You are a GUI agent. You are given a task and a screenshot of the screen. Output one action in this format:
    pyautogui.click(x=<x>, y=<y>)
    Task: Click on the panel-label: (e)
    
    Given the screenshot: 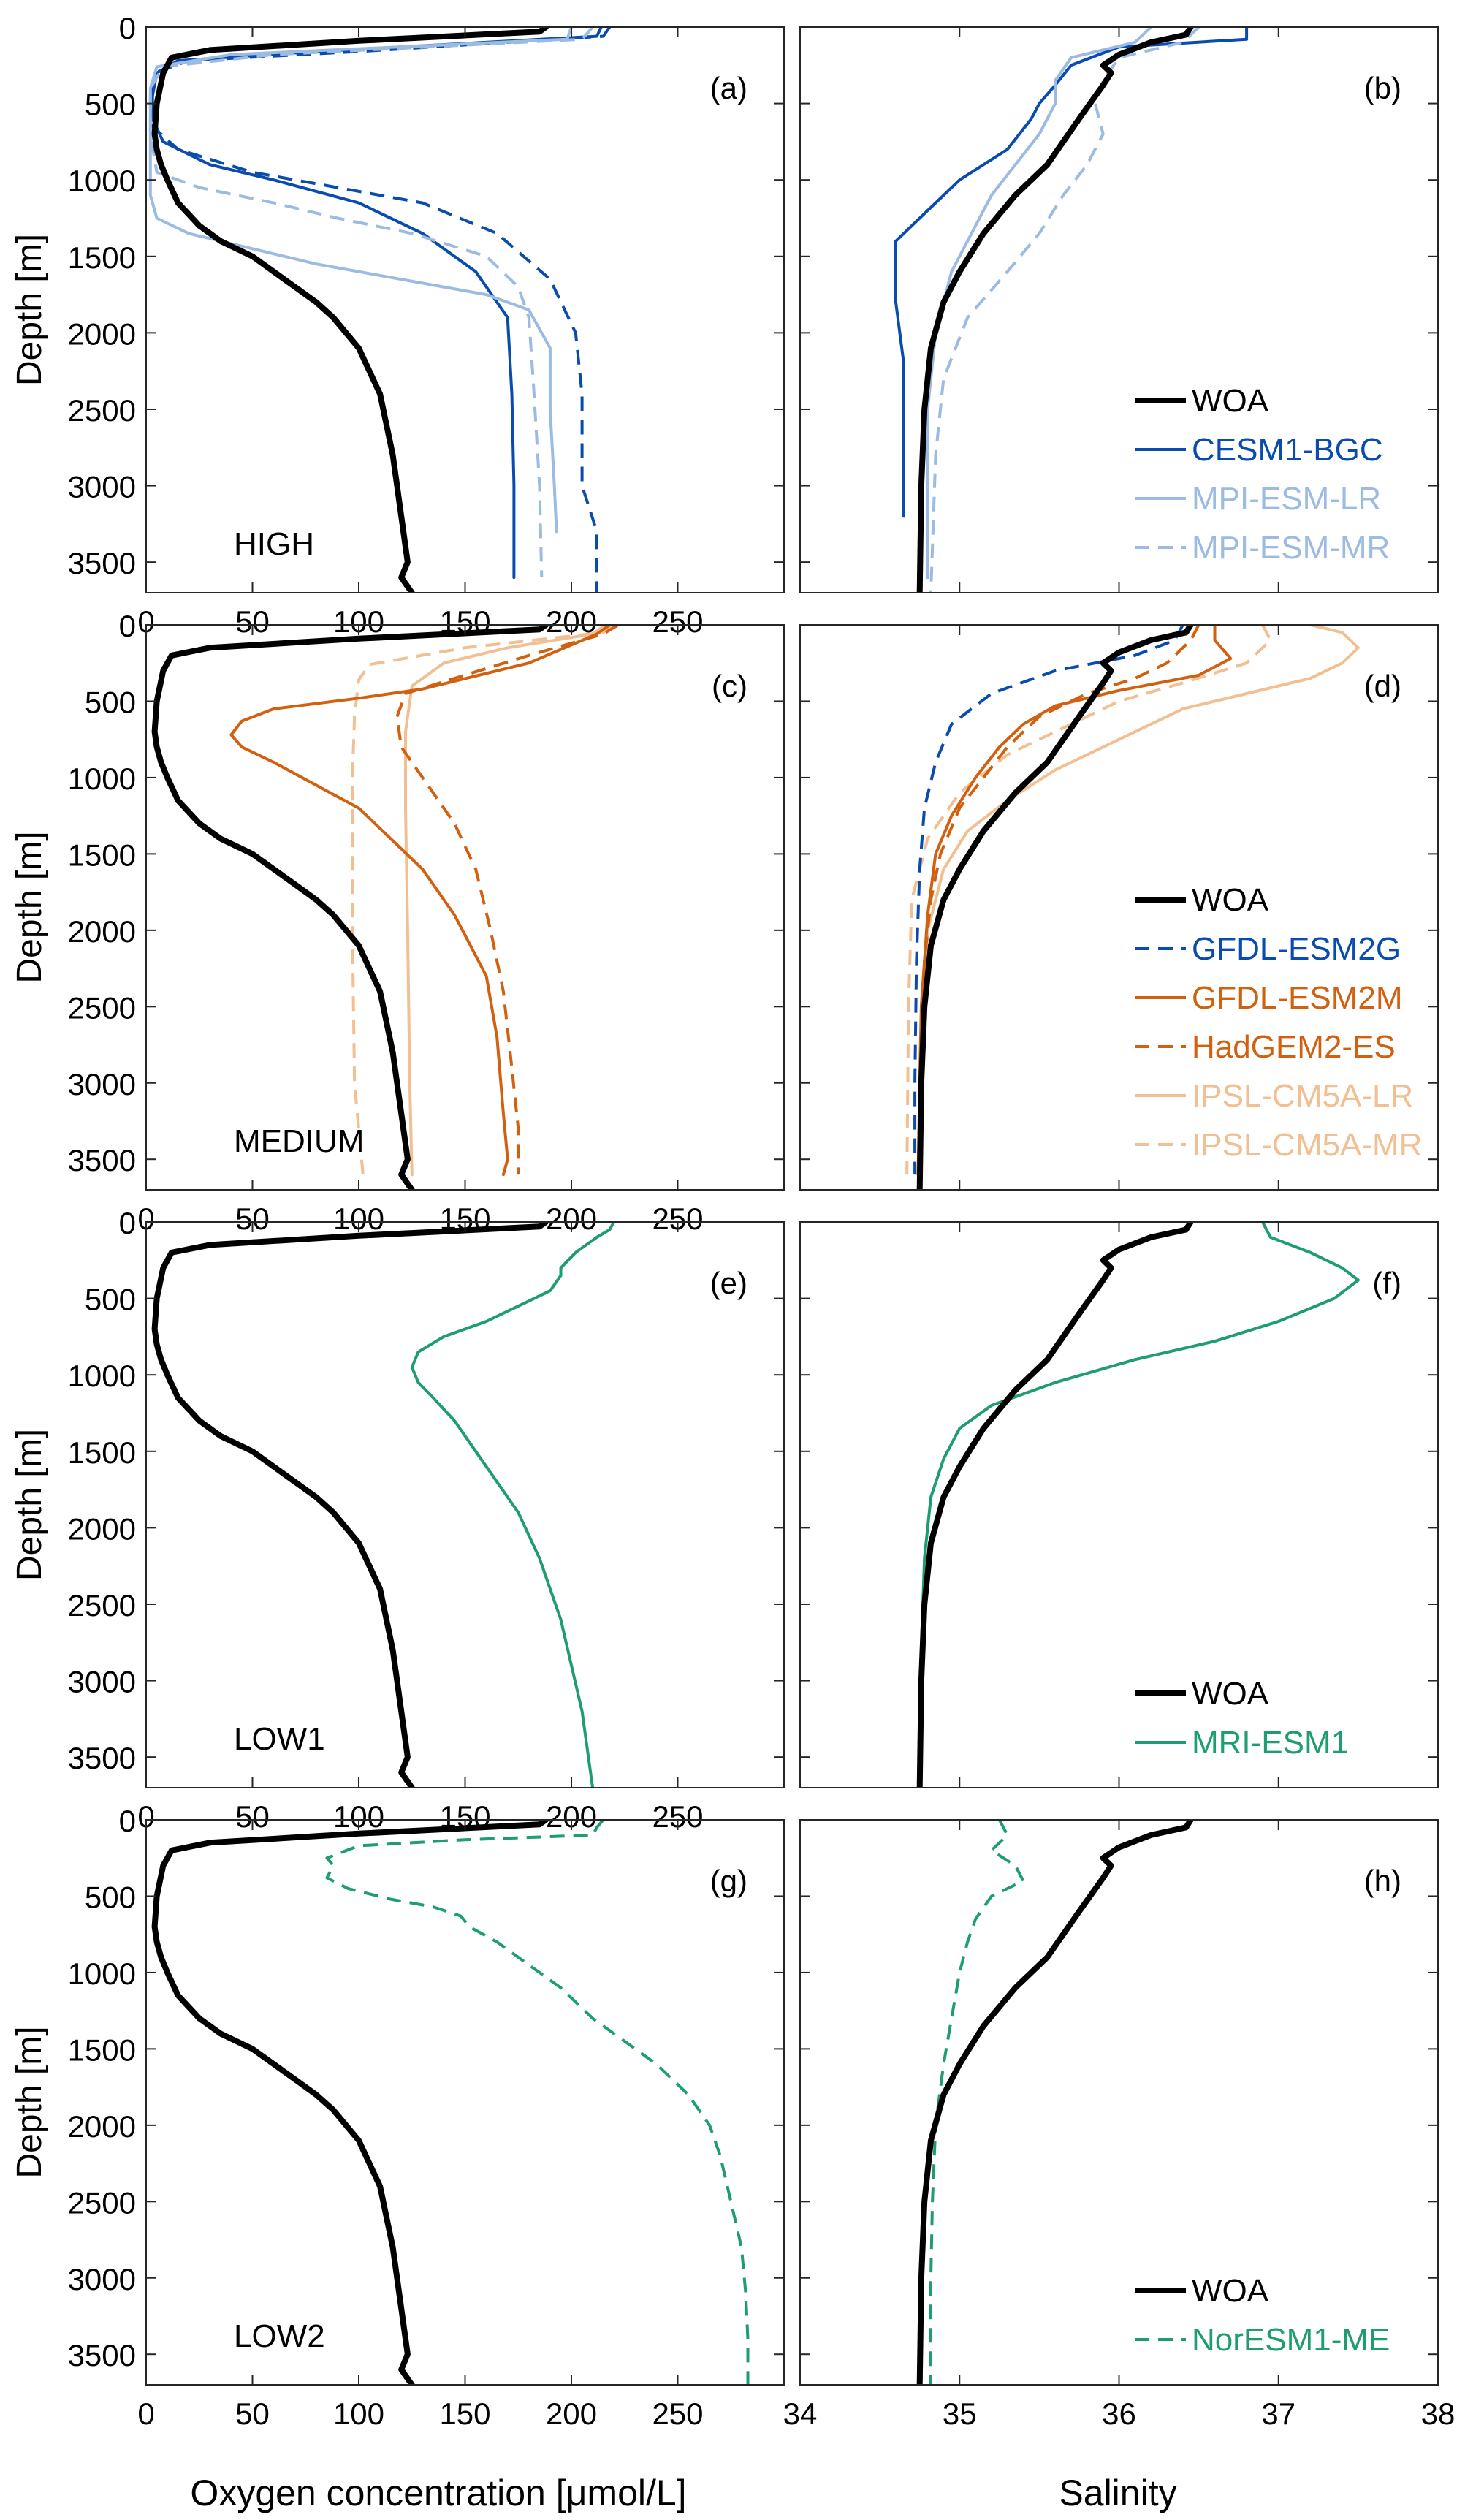 What is the action you would take?
    pyautogui.click(x=728, y=1283)
    